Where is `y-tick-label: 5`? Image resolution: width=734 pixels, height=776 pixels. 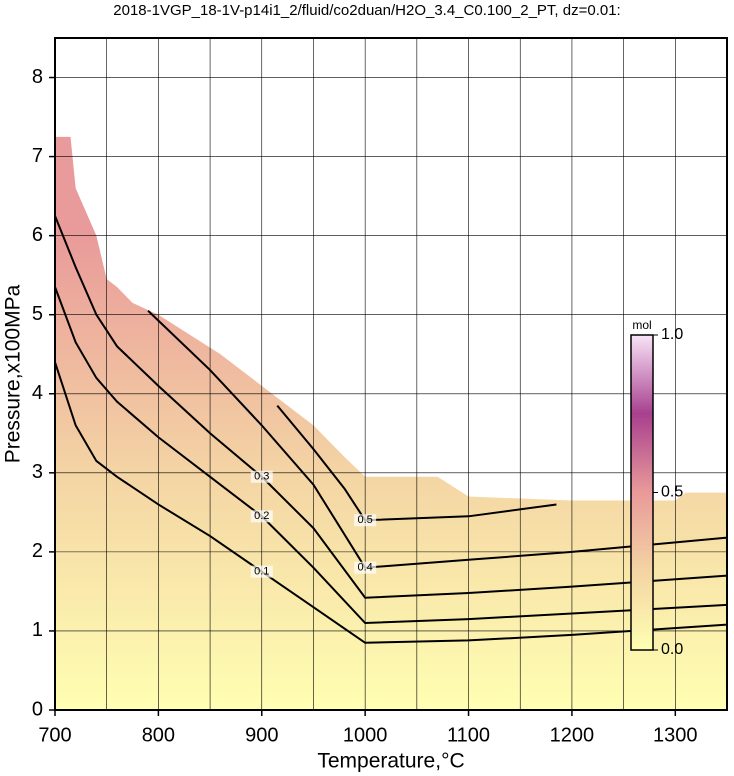 y-tick-label: 5 is located at coordinates (37, 314).